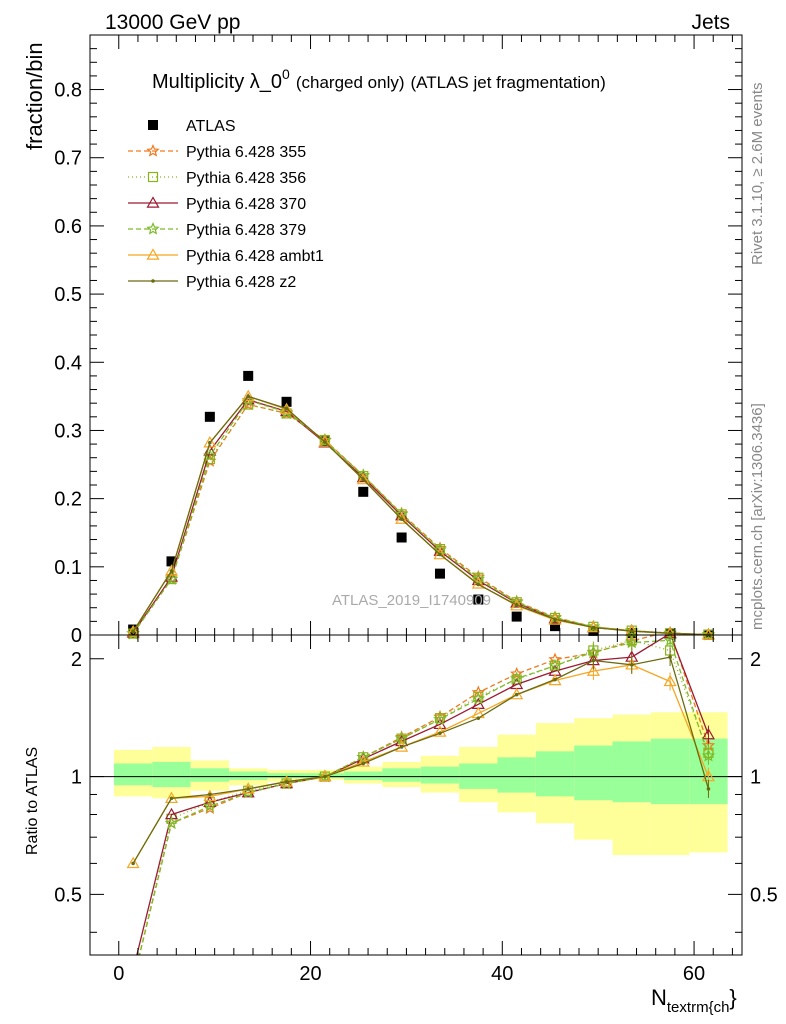 The width and height of the screenshot is (786, 1024). Describe the element at coordinates (68, 568) in the screenshot. I see `ytick-label: 0.1` at that location.